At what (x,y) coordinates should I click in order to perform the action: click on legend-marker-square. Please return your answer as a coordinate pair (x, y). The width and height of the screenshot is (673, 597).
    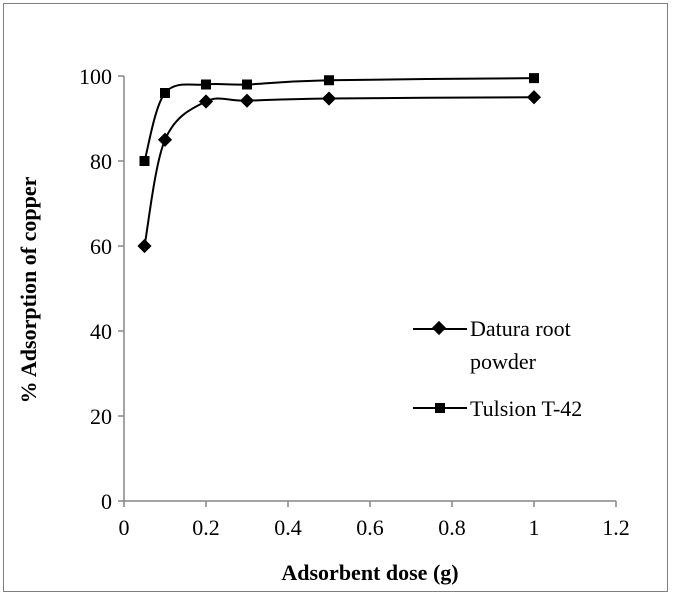
    Looking at the image, I should click on (440, 408).